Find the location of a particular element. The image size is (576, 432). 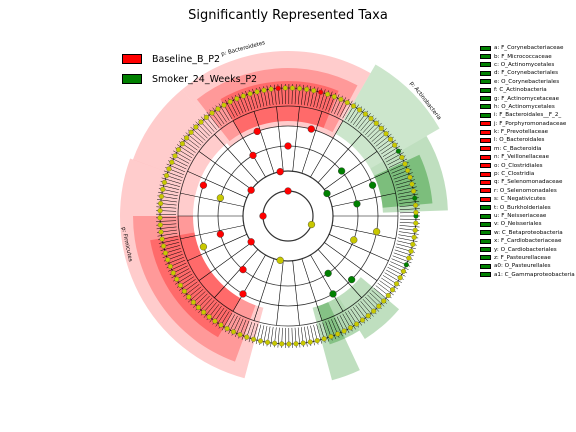

taxa-legend-item: w: C_Betaproteobacteria is located at coordinates (527, 233).